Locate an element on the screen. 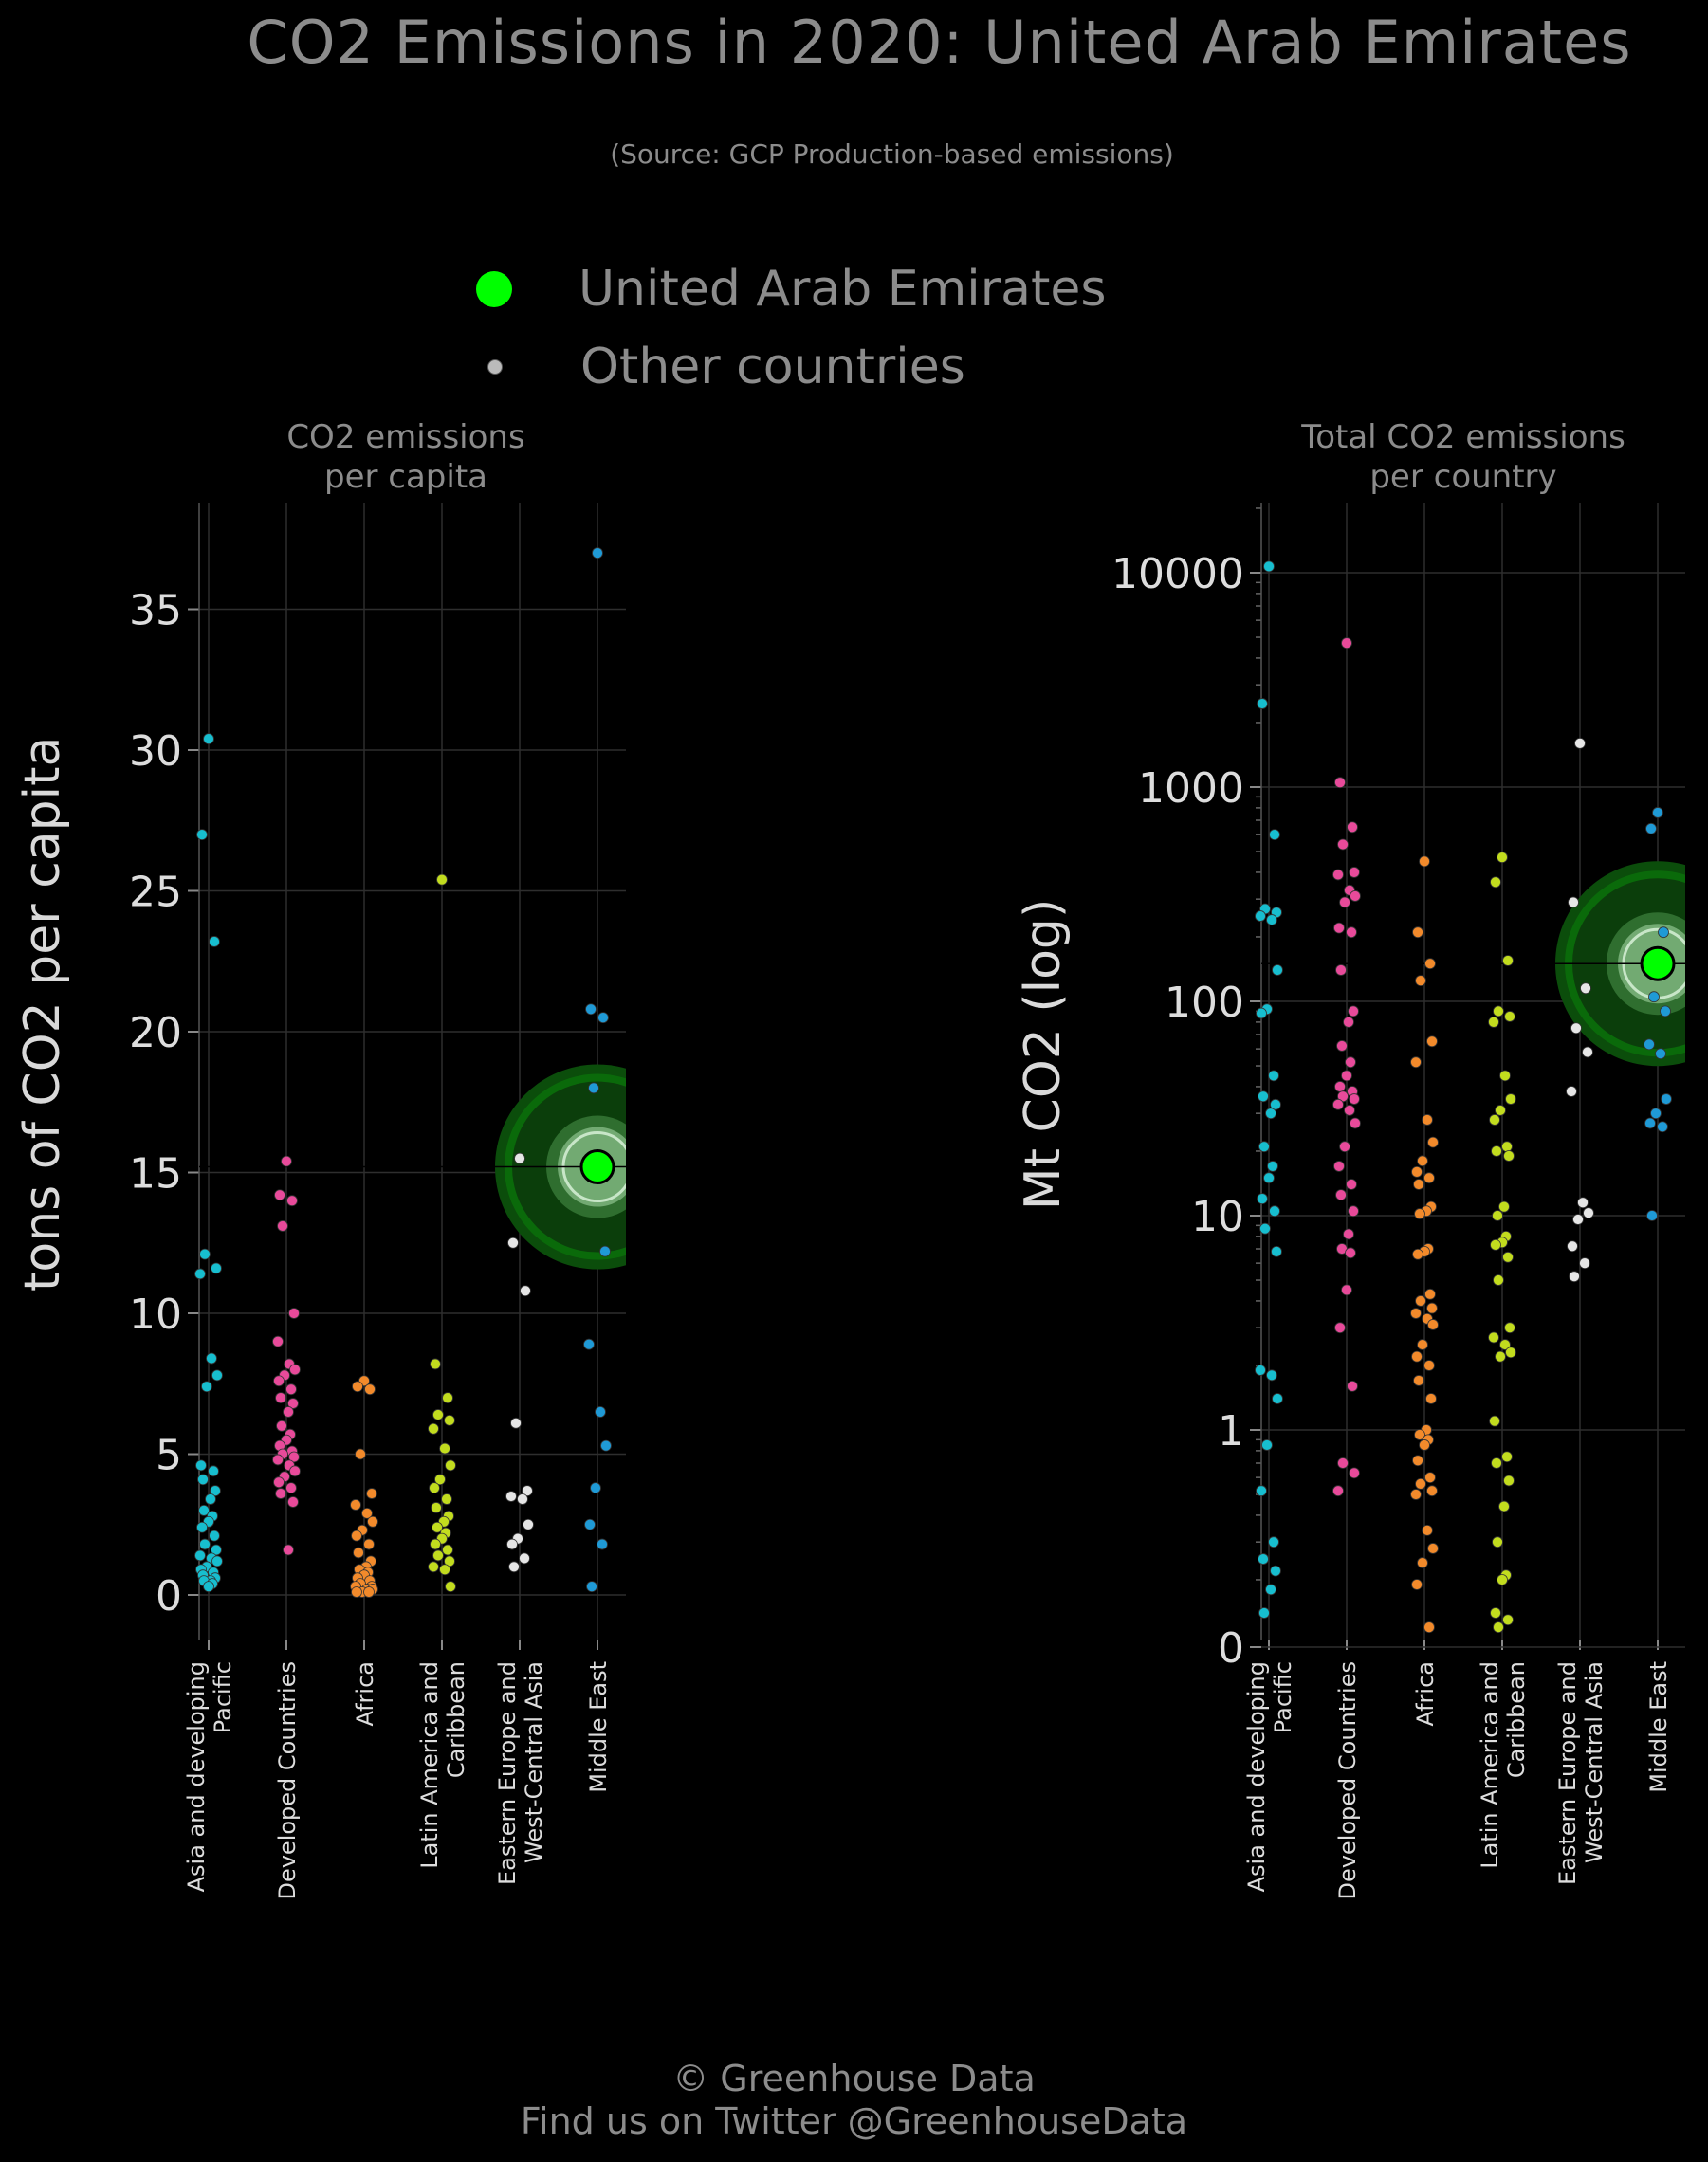  y-tick-label: 25 is located at coordinates (155, 893).